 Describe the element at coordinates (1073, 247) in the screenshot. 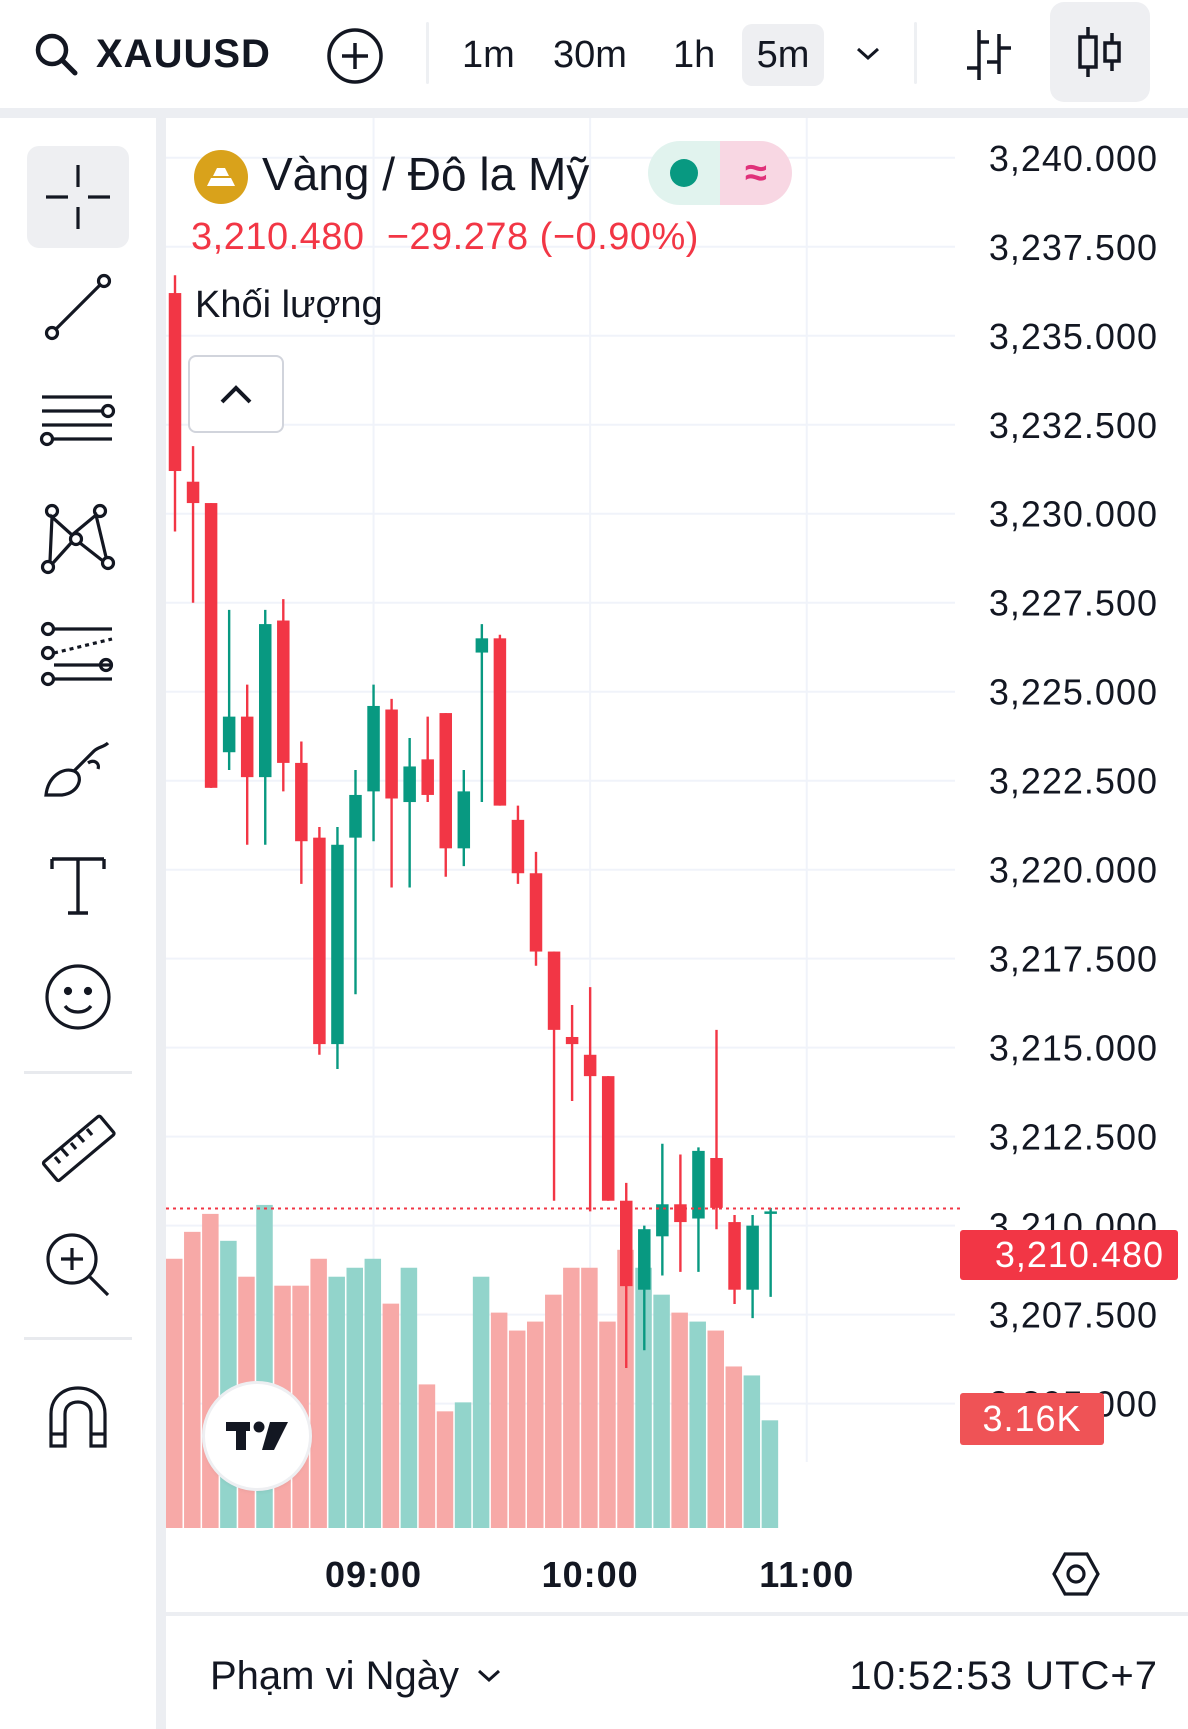

I see `price-axis-label: 3,237.500` at that location.